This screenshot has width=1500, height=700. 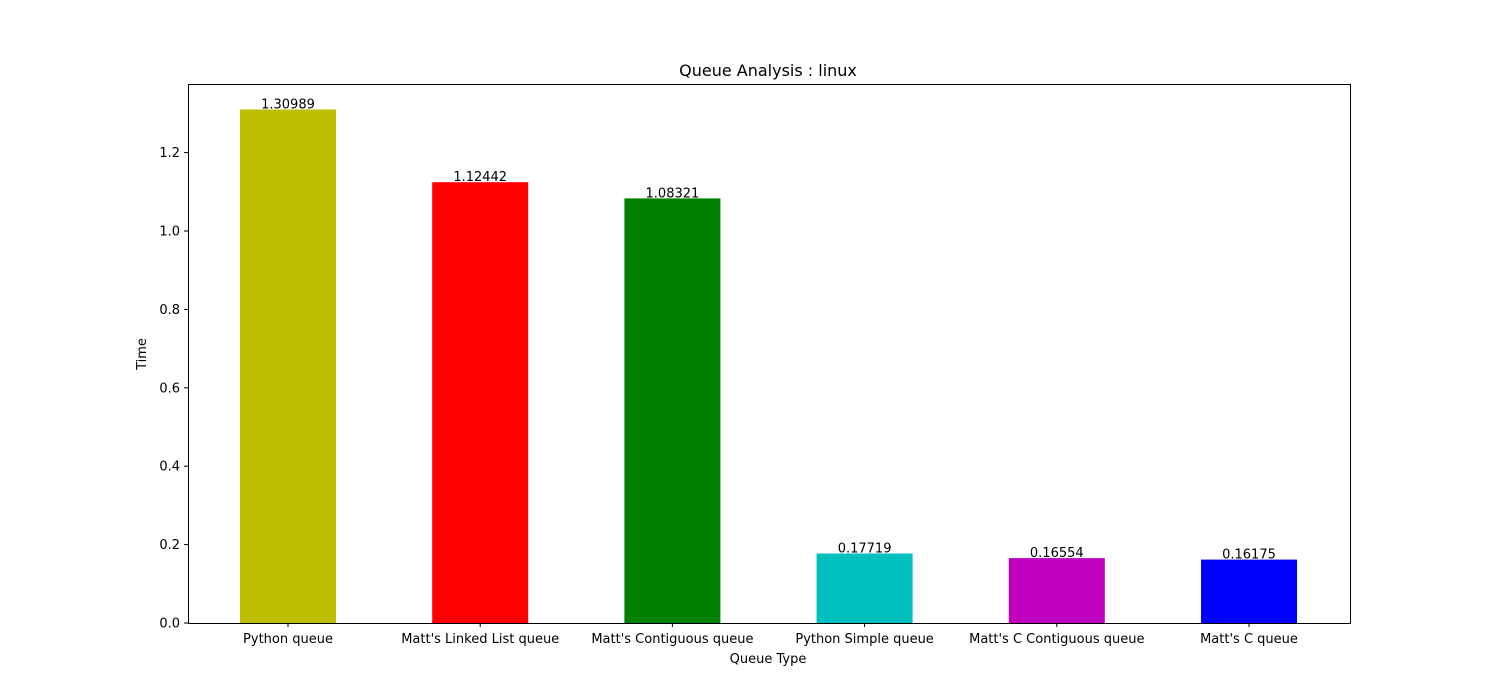 I want to click on x-tick-label: Matt's C queue, so click(x=1249, y=639).